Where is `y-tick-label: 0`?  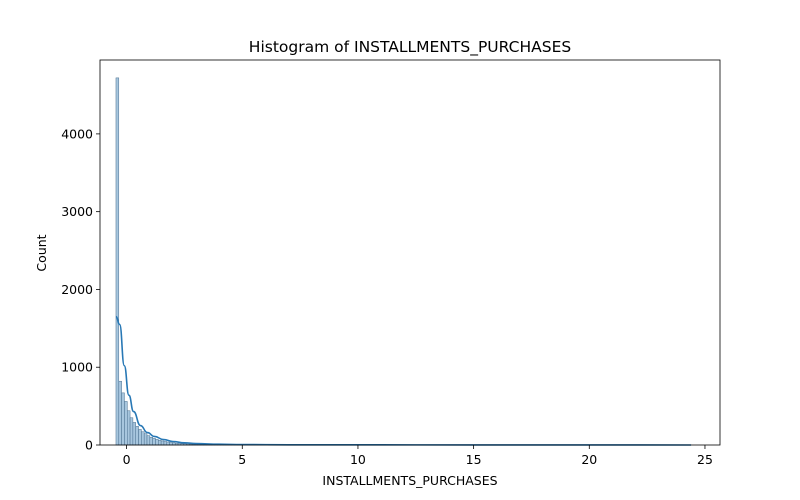 y-tick-label: 0 is located at coordinates (89, 445).